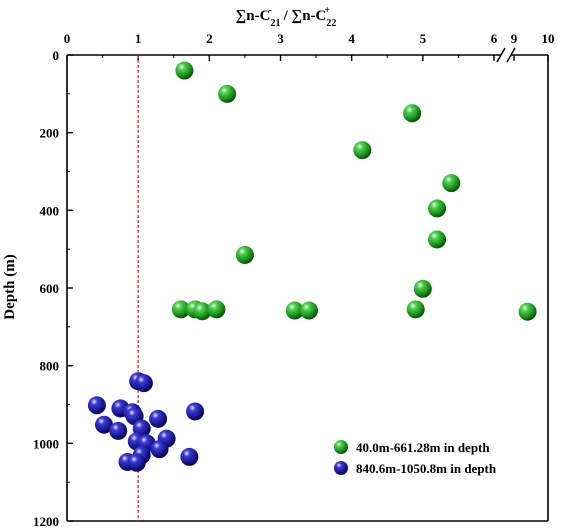  What do you see at coordinates (426, 468) in the screenshot?
I see `legend-label: 840.6m-1050.8m in depth` at bounding box center [426, 468].